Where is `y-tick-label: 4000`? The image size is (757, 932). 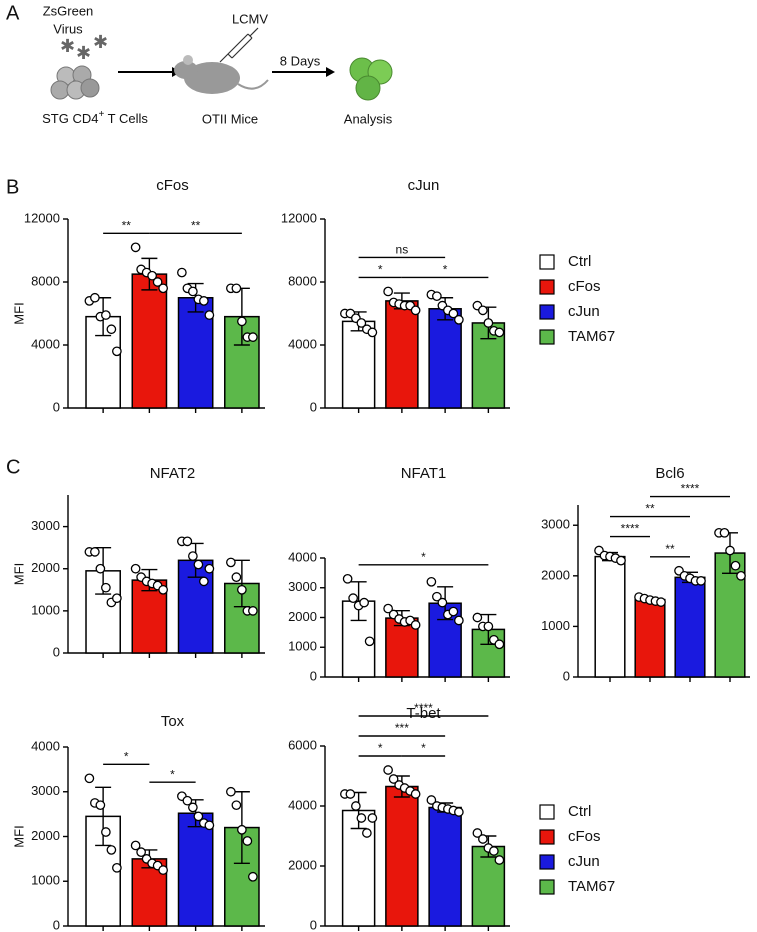
y-tick-label: 4000 is located at coordinates (45, 745).